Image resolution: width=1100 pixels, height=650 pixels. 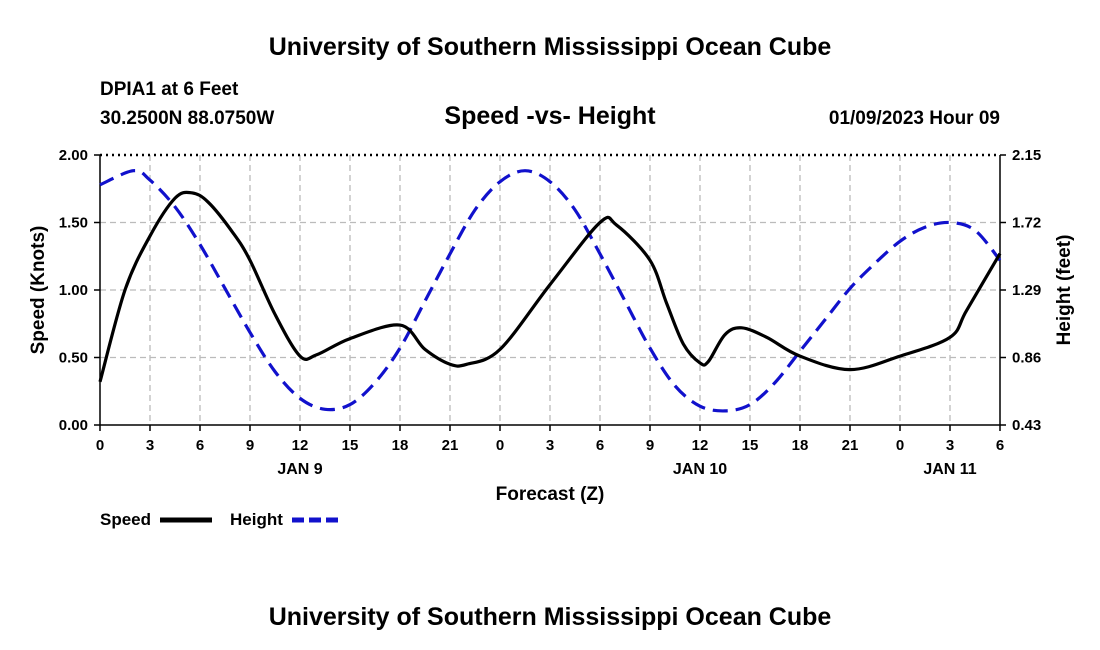 What do you see at coordinates (914, 118) in the screenshot?
I see `datetime-label: 01/09/2023 Hour 09` at bounding box center [914, 118].